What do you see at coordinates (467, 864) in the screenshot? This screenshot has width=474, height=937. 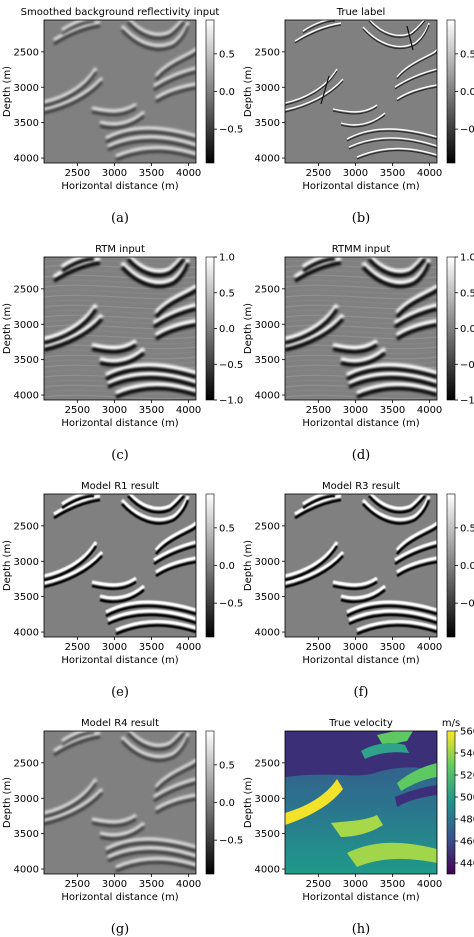 I see `colorbar-tick-label: 4400` at bounding box center [467, 864].